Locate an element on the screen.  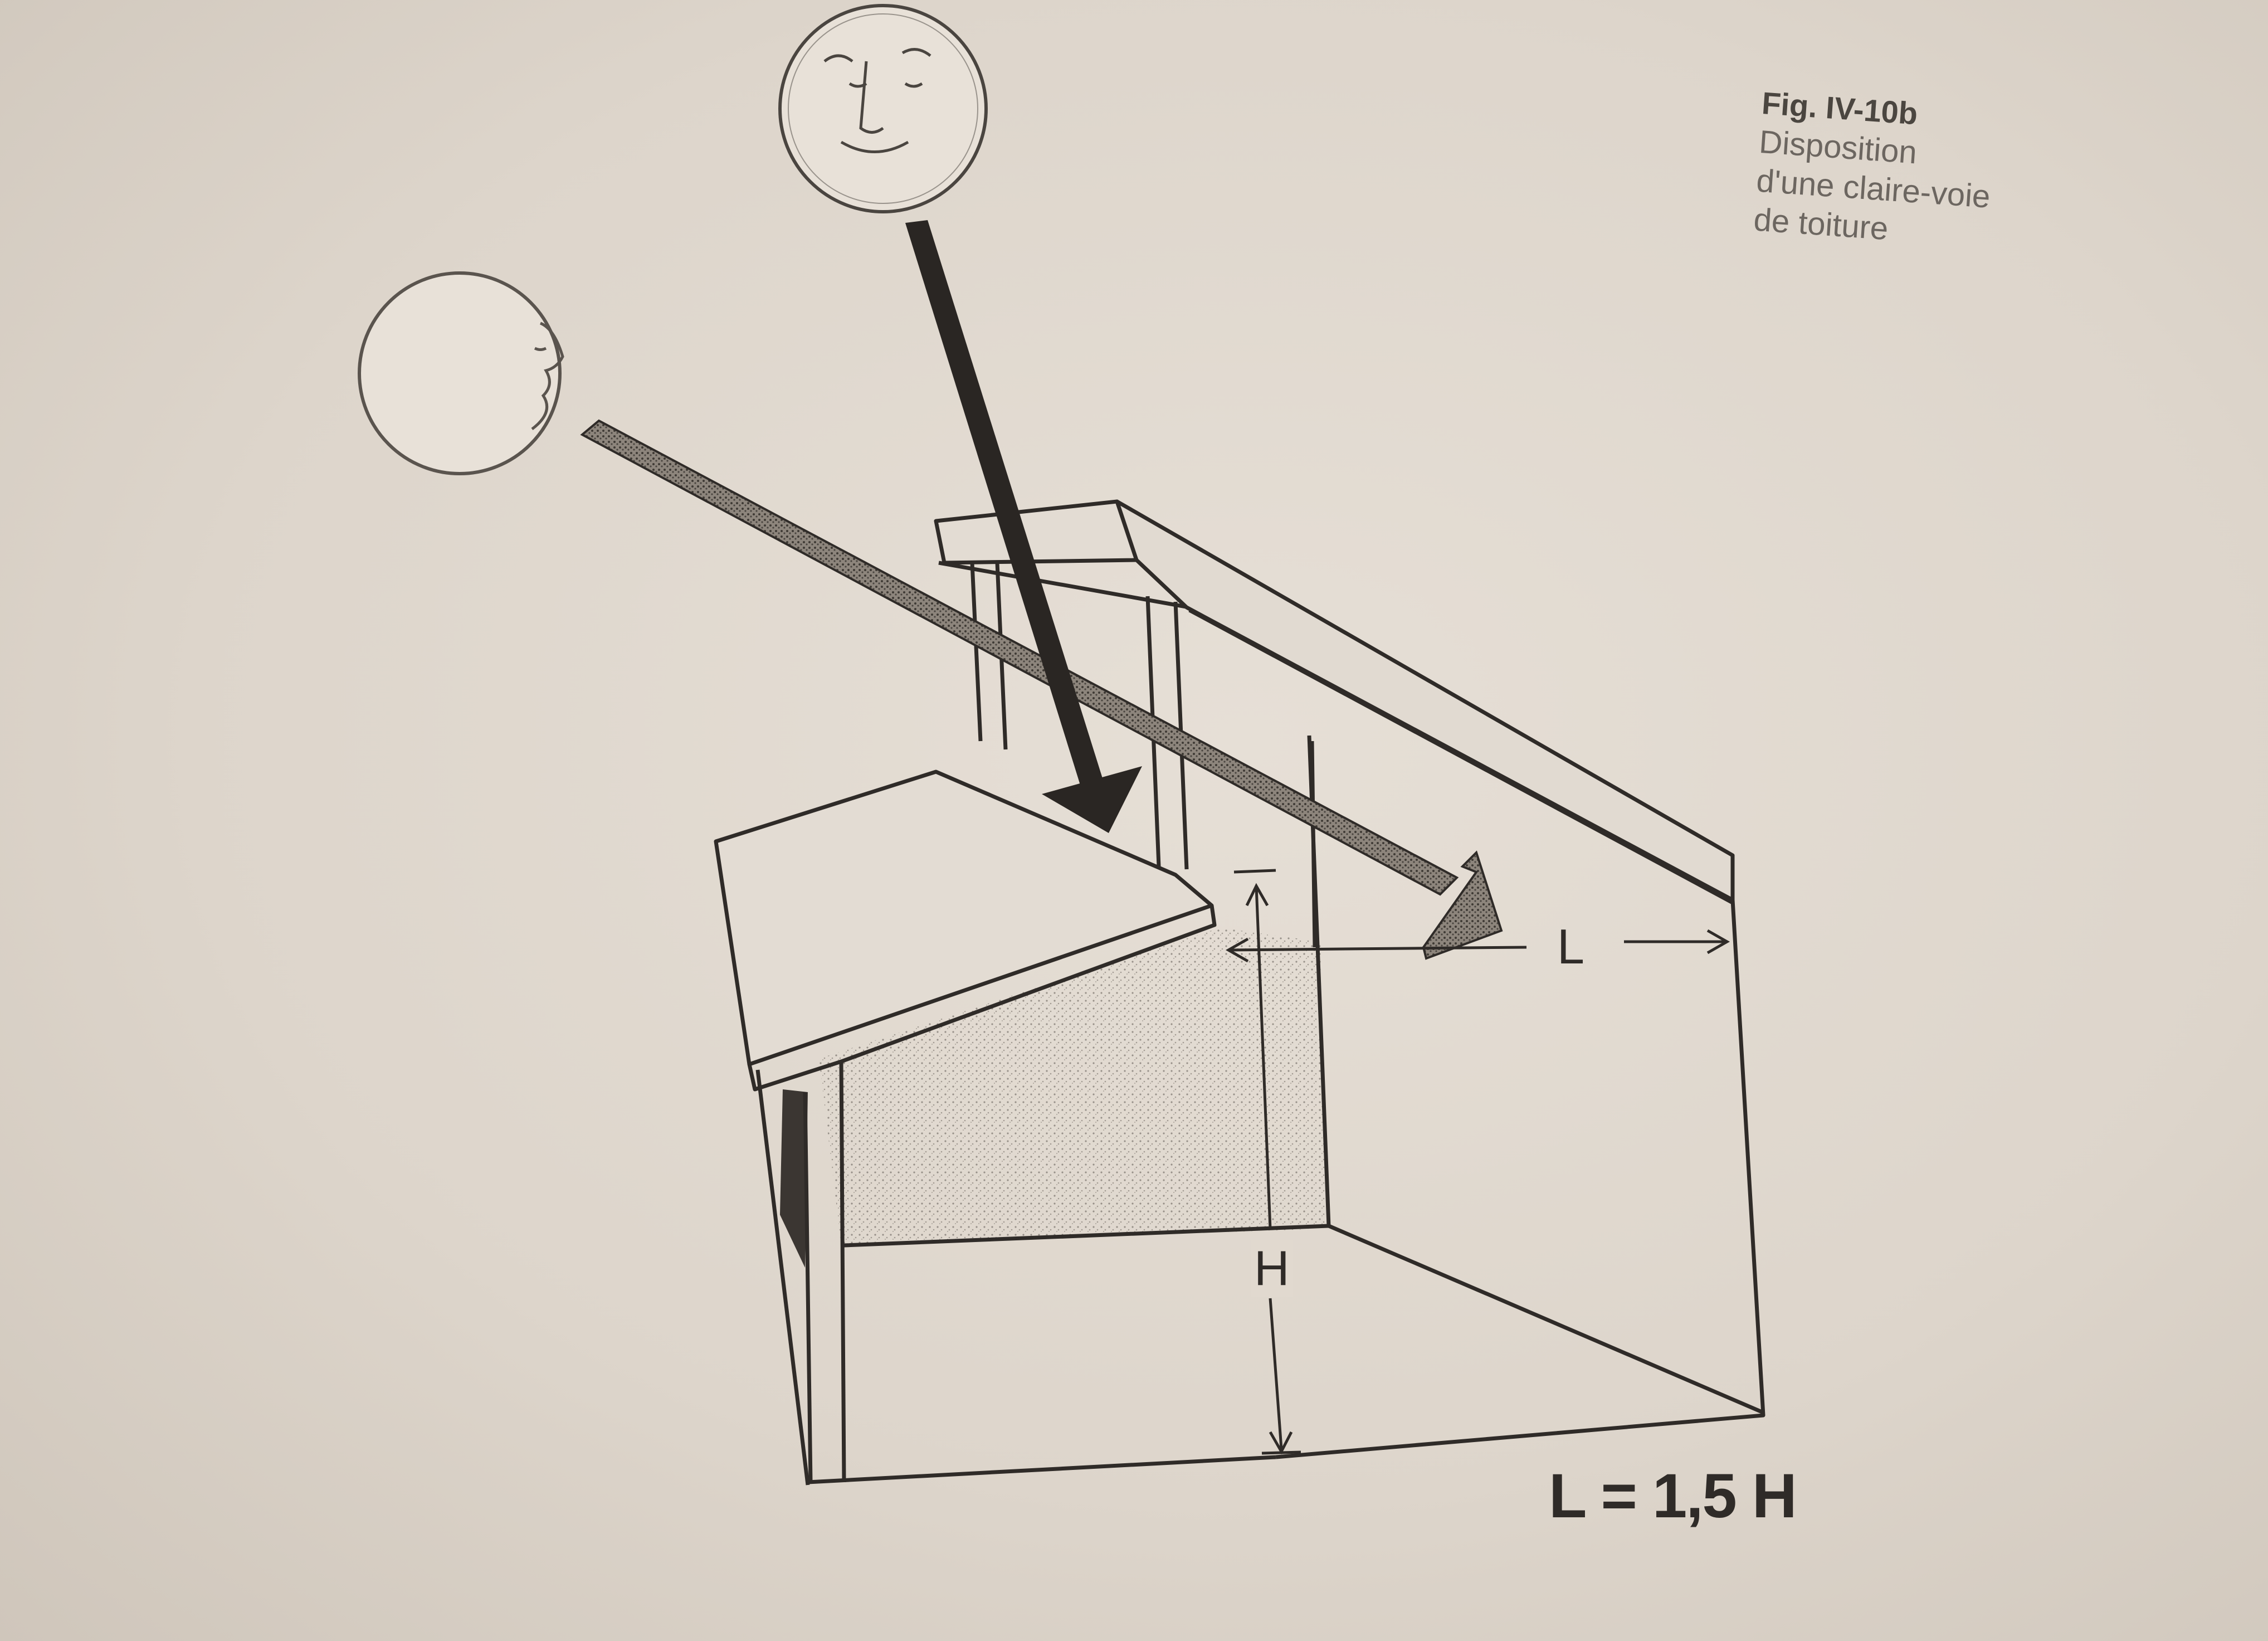
length-label: L is located at coordinates (1570, 946).